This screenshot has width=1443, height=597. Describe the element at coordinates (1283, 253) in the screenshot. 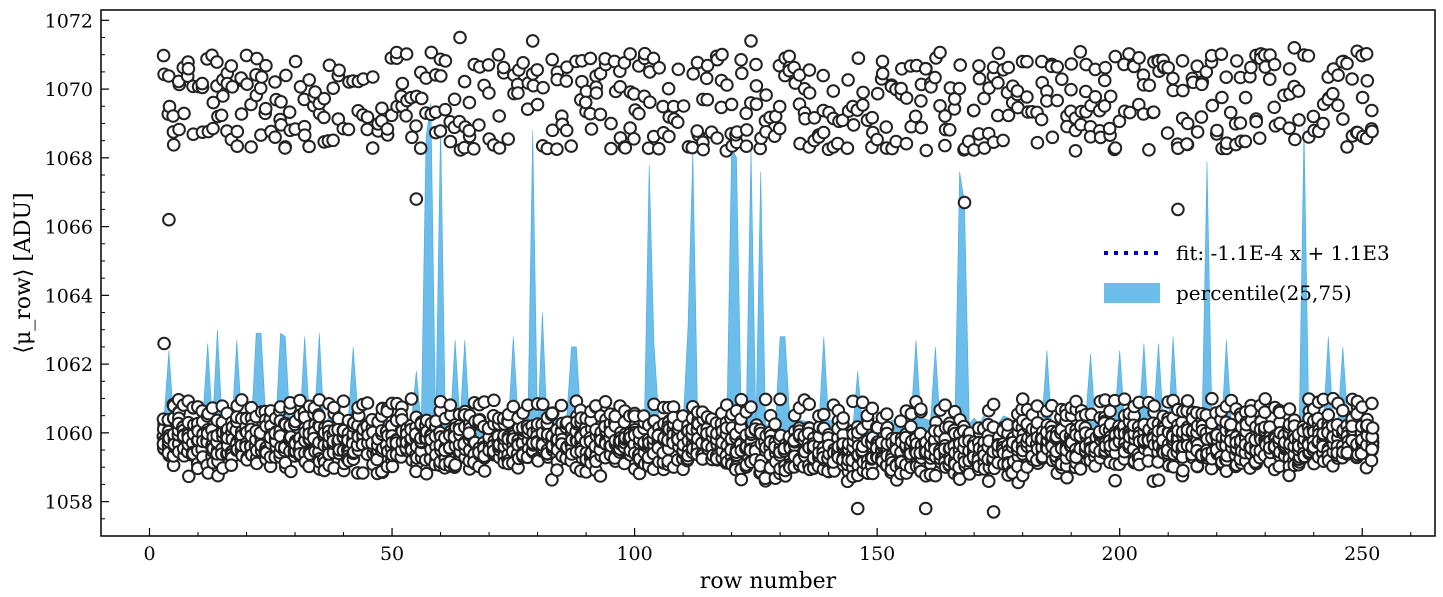

I see `legend-fit-label: fit: -1.1E-4 x + 1.1E3` at that location.